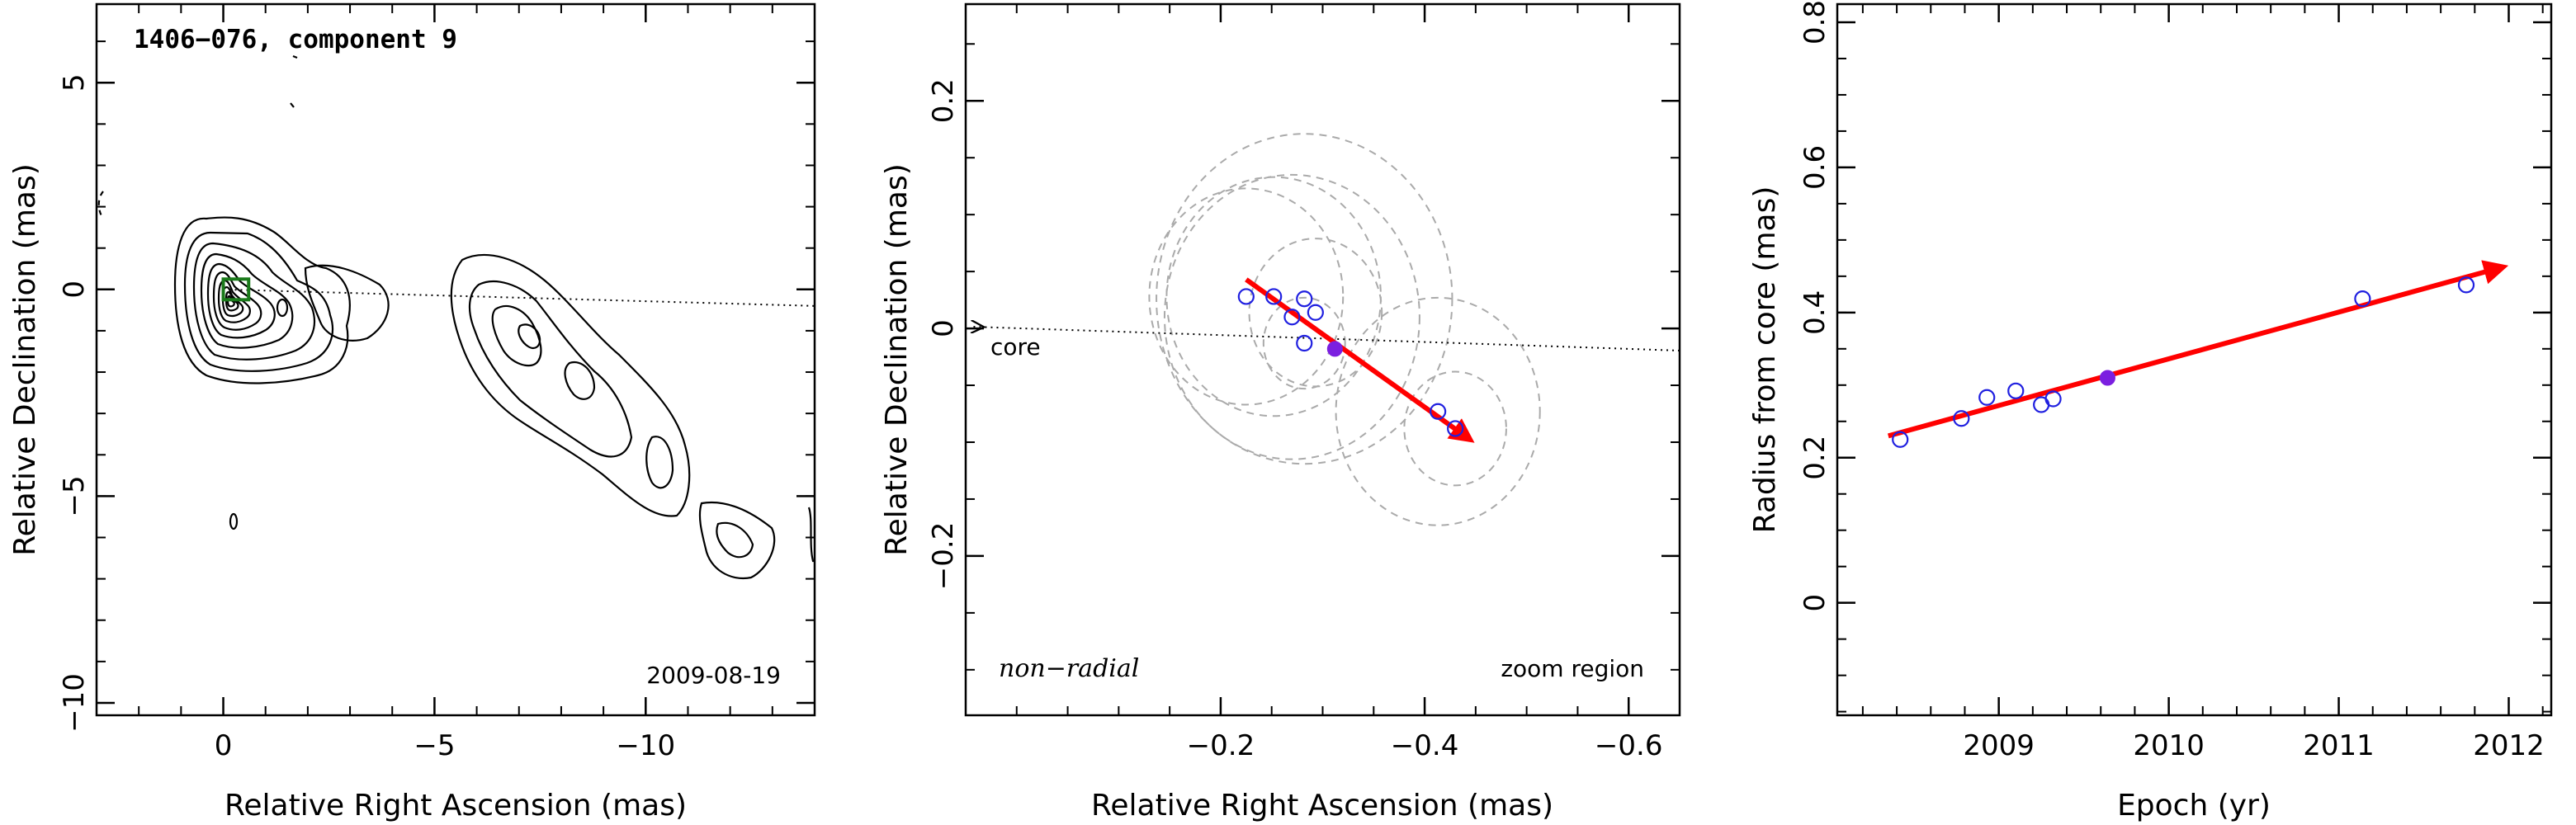 The width and height of the screenshot is (2576, 825). What do you see at coordinates (1815, 312) in the screenshot?
I see `p3-ytick-label: 0.4` at bounding box center [1815, 312].